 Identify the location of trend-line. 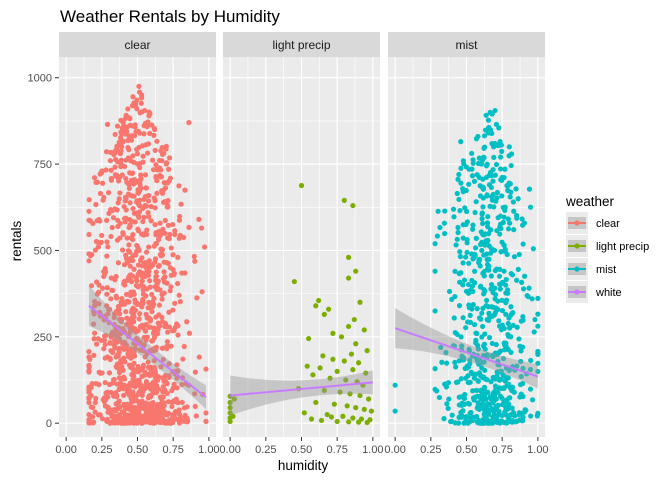
(147, 351).